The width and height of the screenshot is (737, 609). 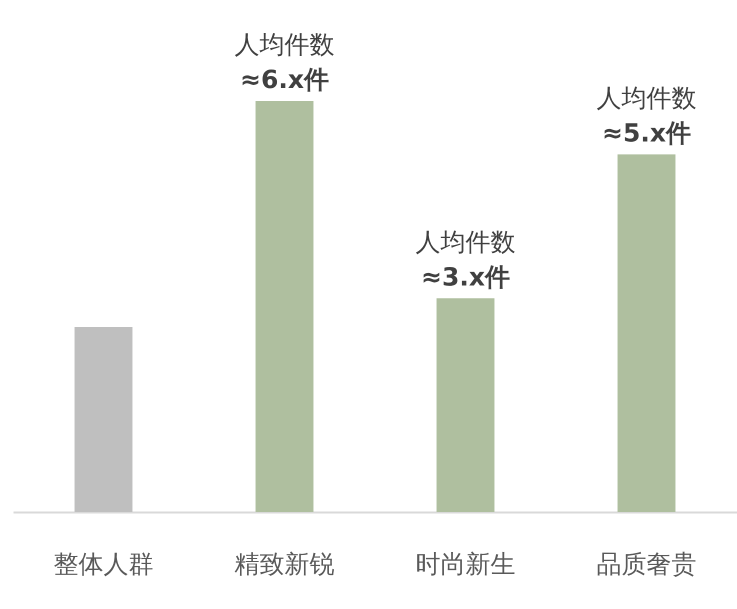 What do you see at coordinates (284, 79) in the screenshot?
I see `annotation: ≈6.x件` at bounding box center [284, 79].